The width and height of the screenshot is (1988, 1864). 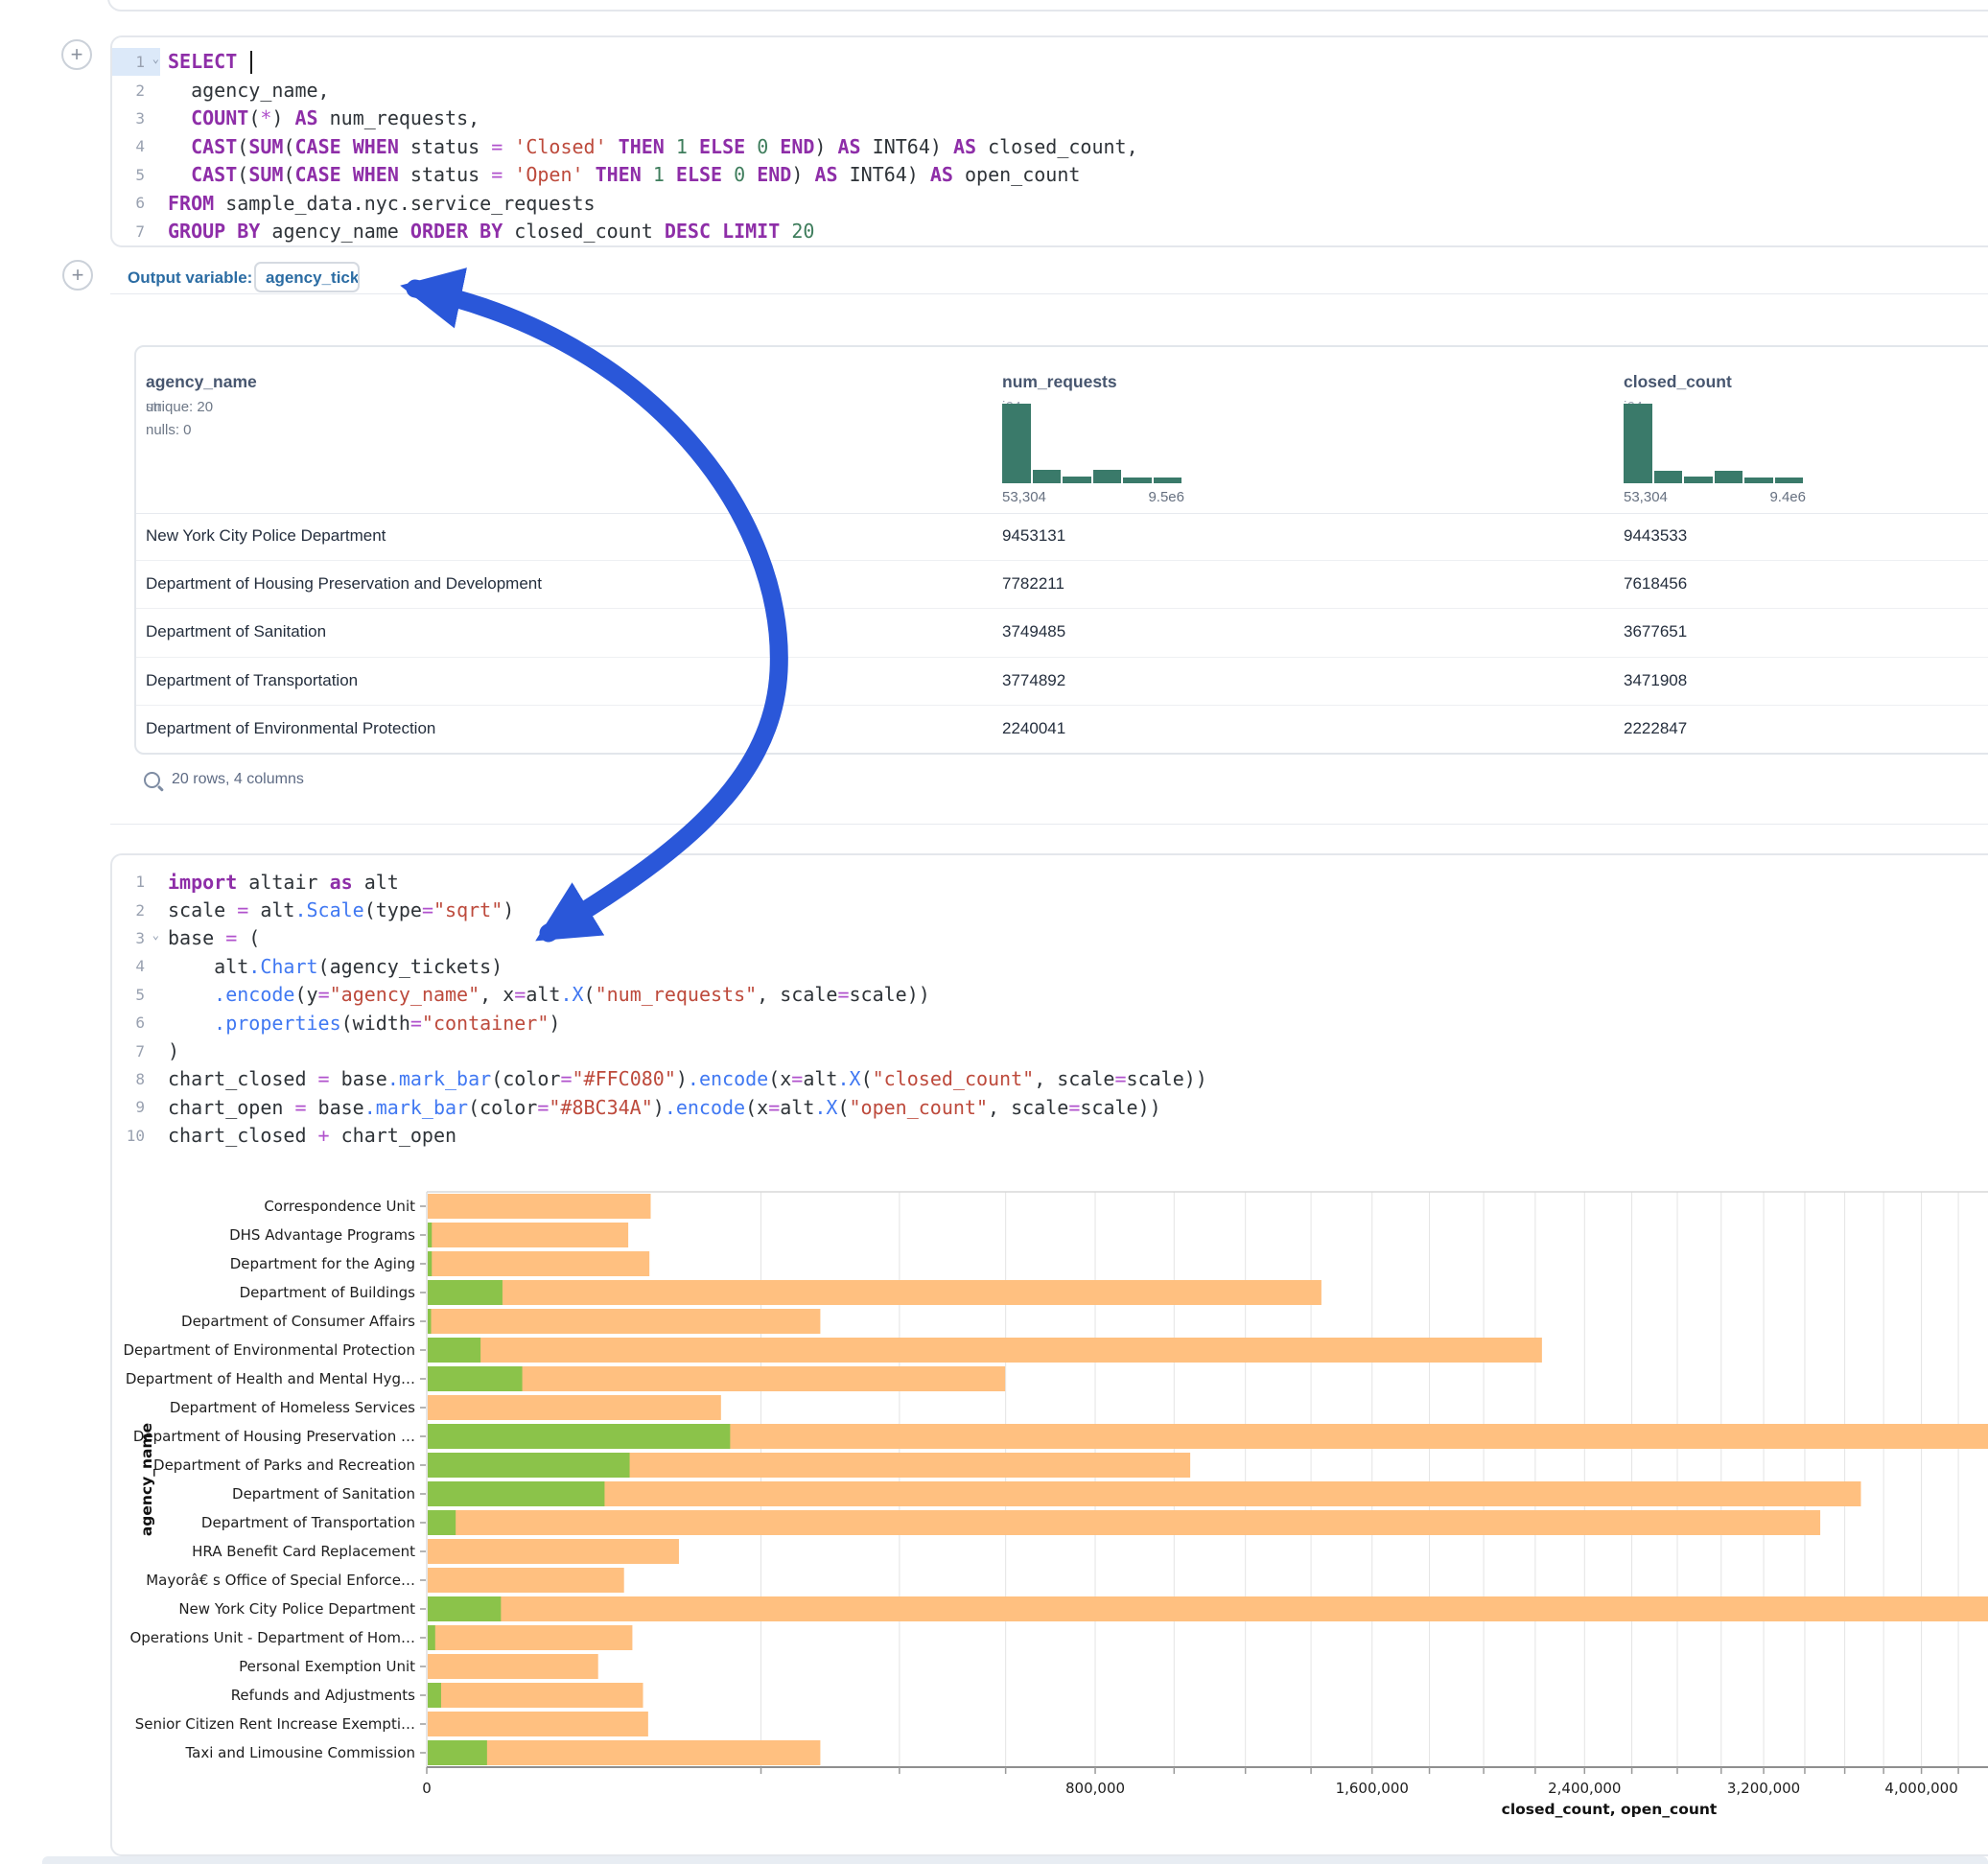 I want to click on code-text: chart_closed + chart_open, so click(x=312, y=1136).